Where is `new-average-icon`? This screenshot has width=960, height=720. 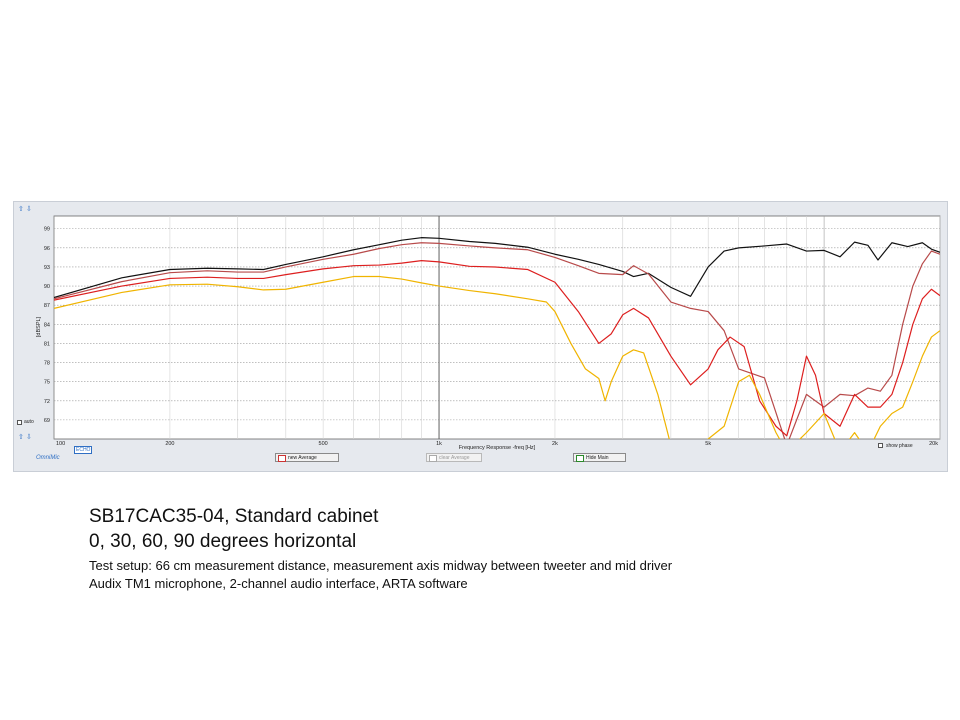 new-average-icon is located at coordinates (282, 458).